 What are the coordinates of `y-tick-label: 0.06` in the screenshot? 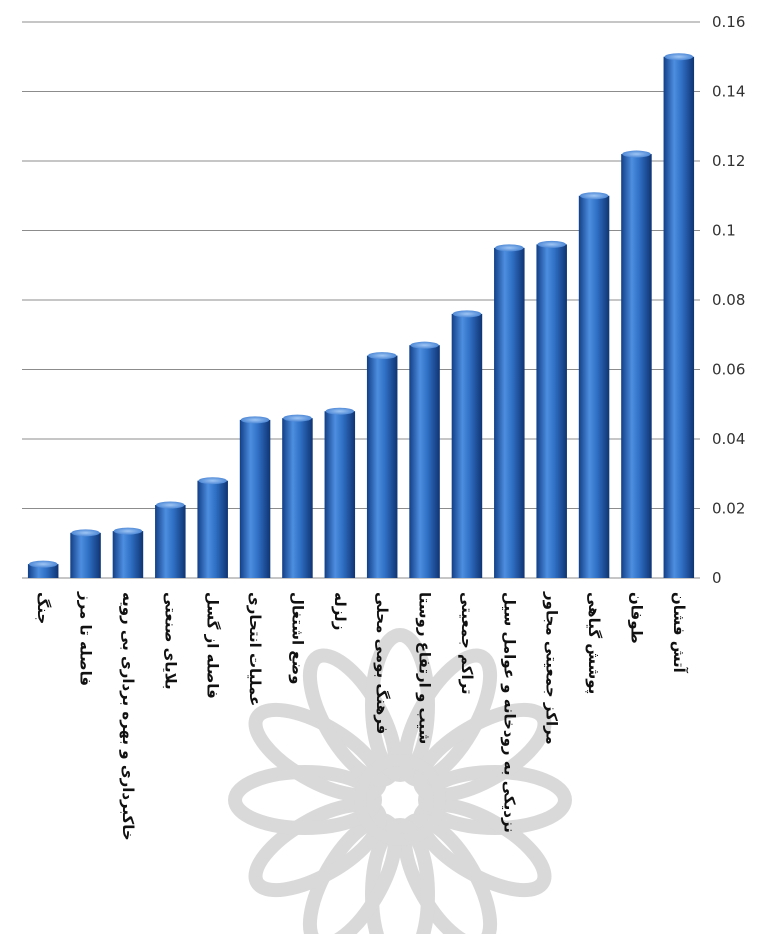 It's located at (728, 370).